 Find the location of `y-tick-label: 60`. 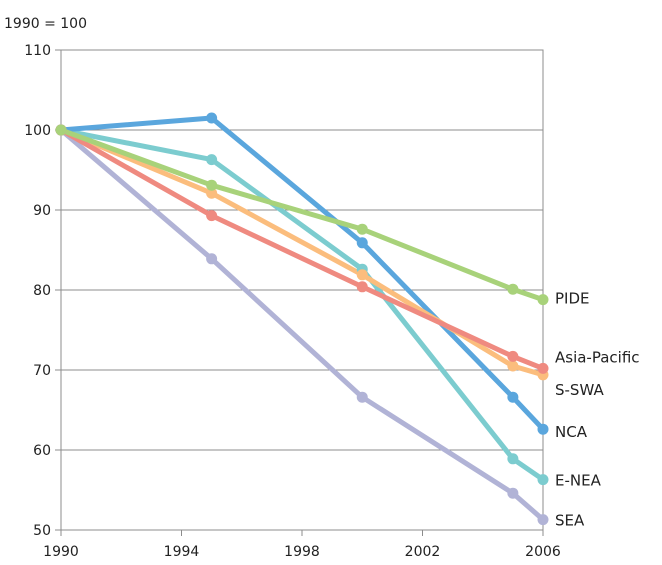

y-tick-label: 60 is located at coordinates (42, 451).